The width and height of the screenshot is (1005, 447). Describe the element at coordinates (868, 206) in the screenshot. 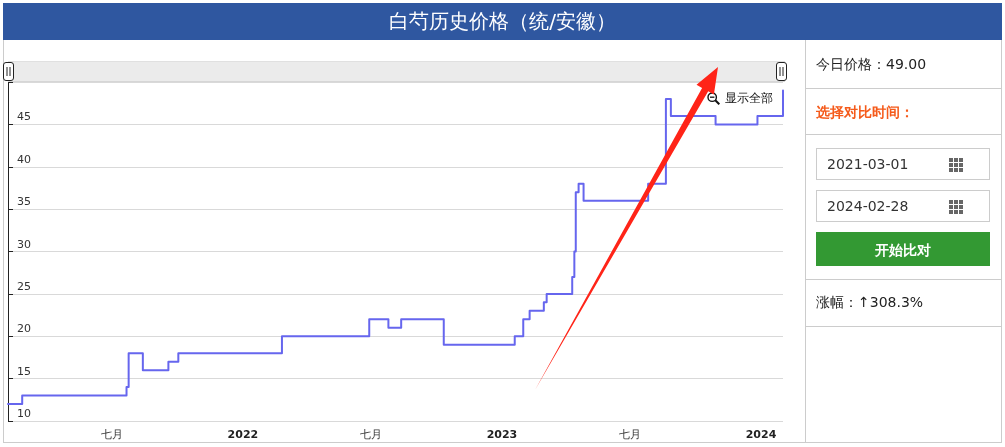

I see `text: 2024-02-28` at that location.